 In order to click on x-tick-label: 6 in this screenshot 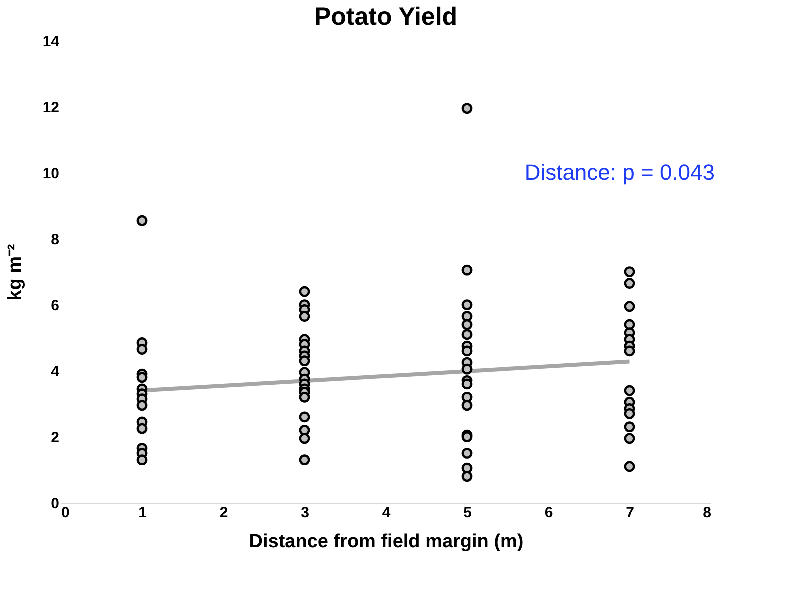, I will do `click(549, 513)`.